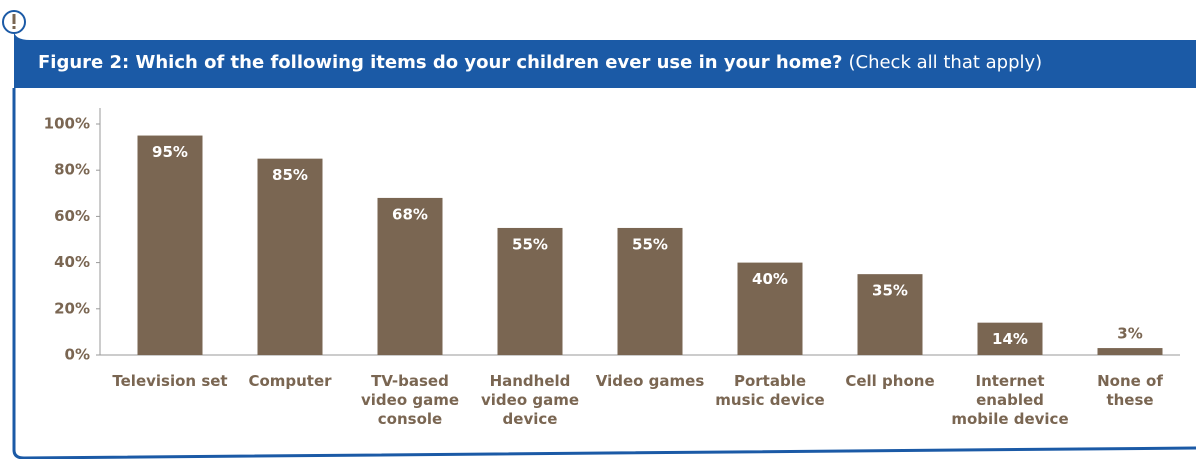 The image size is (1196, 459). Describe the element at coordinates (67, 124) in the screenshot. I see `y-tick-label: 100%` at that location.